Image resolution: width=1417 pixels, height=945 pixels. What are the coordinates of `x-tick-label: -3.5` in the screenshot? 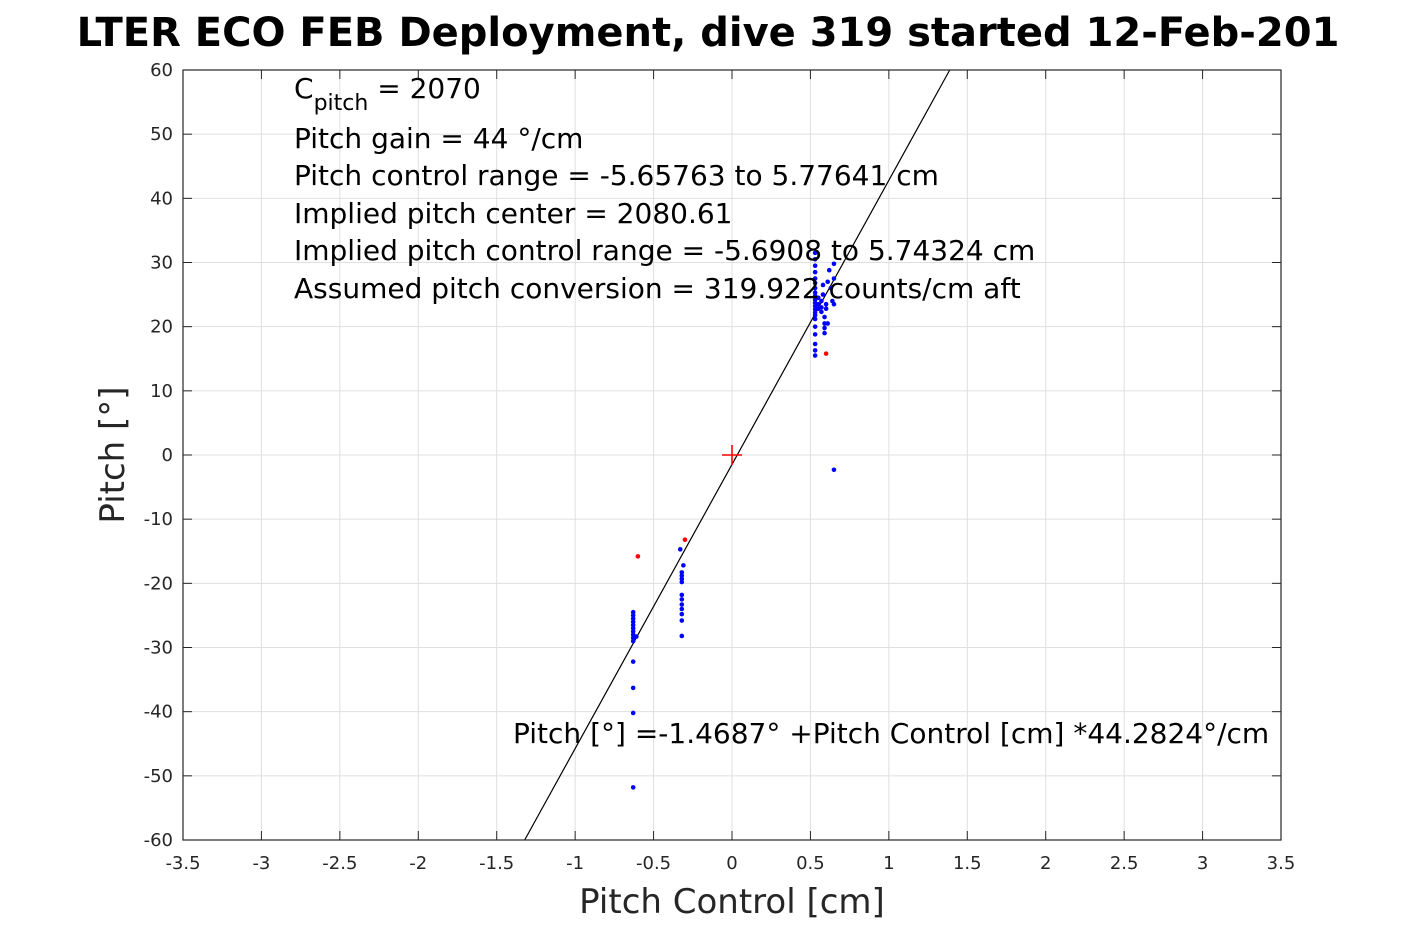 It's located at (182, 863).